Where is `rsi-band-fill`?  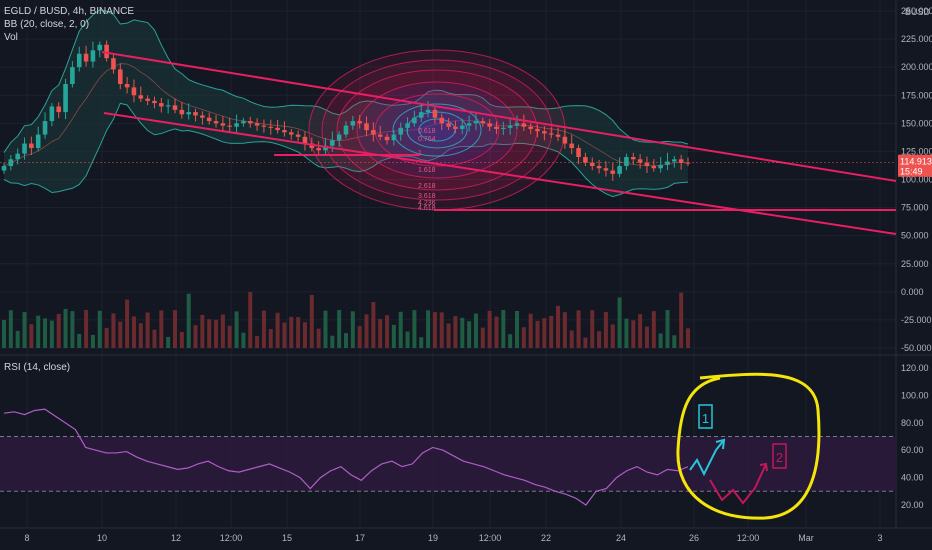 rsi-band-fill is located at coordinates (448, 464).